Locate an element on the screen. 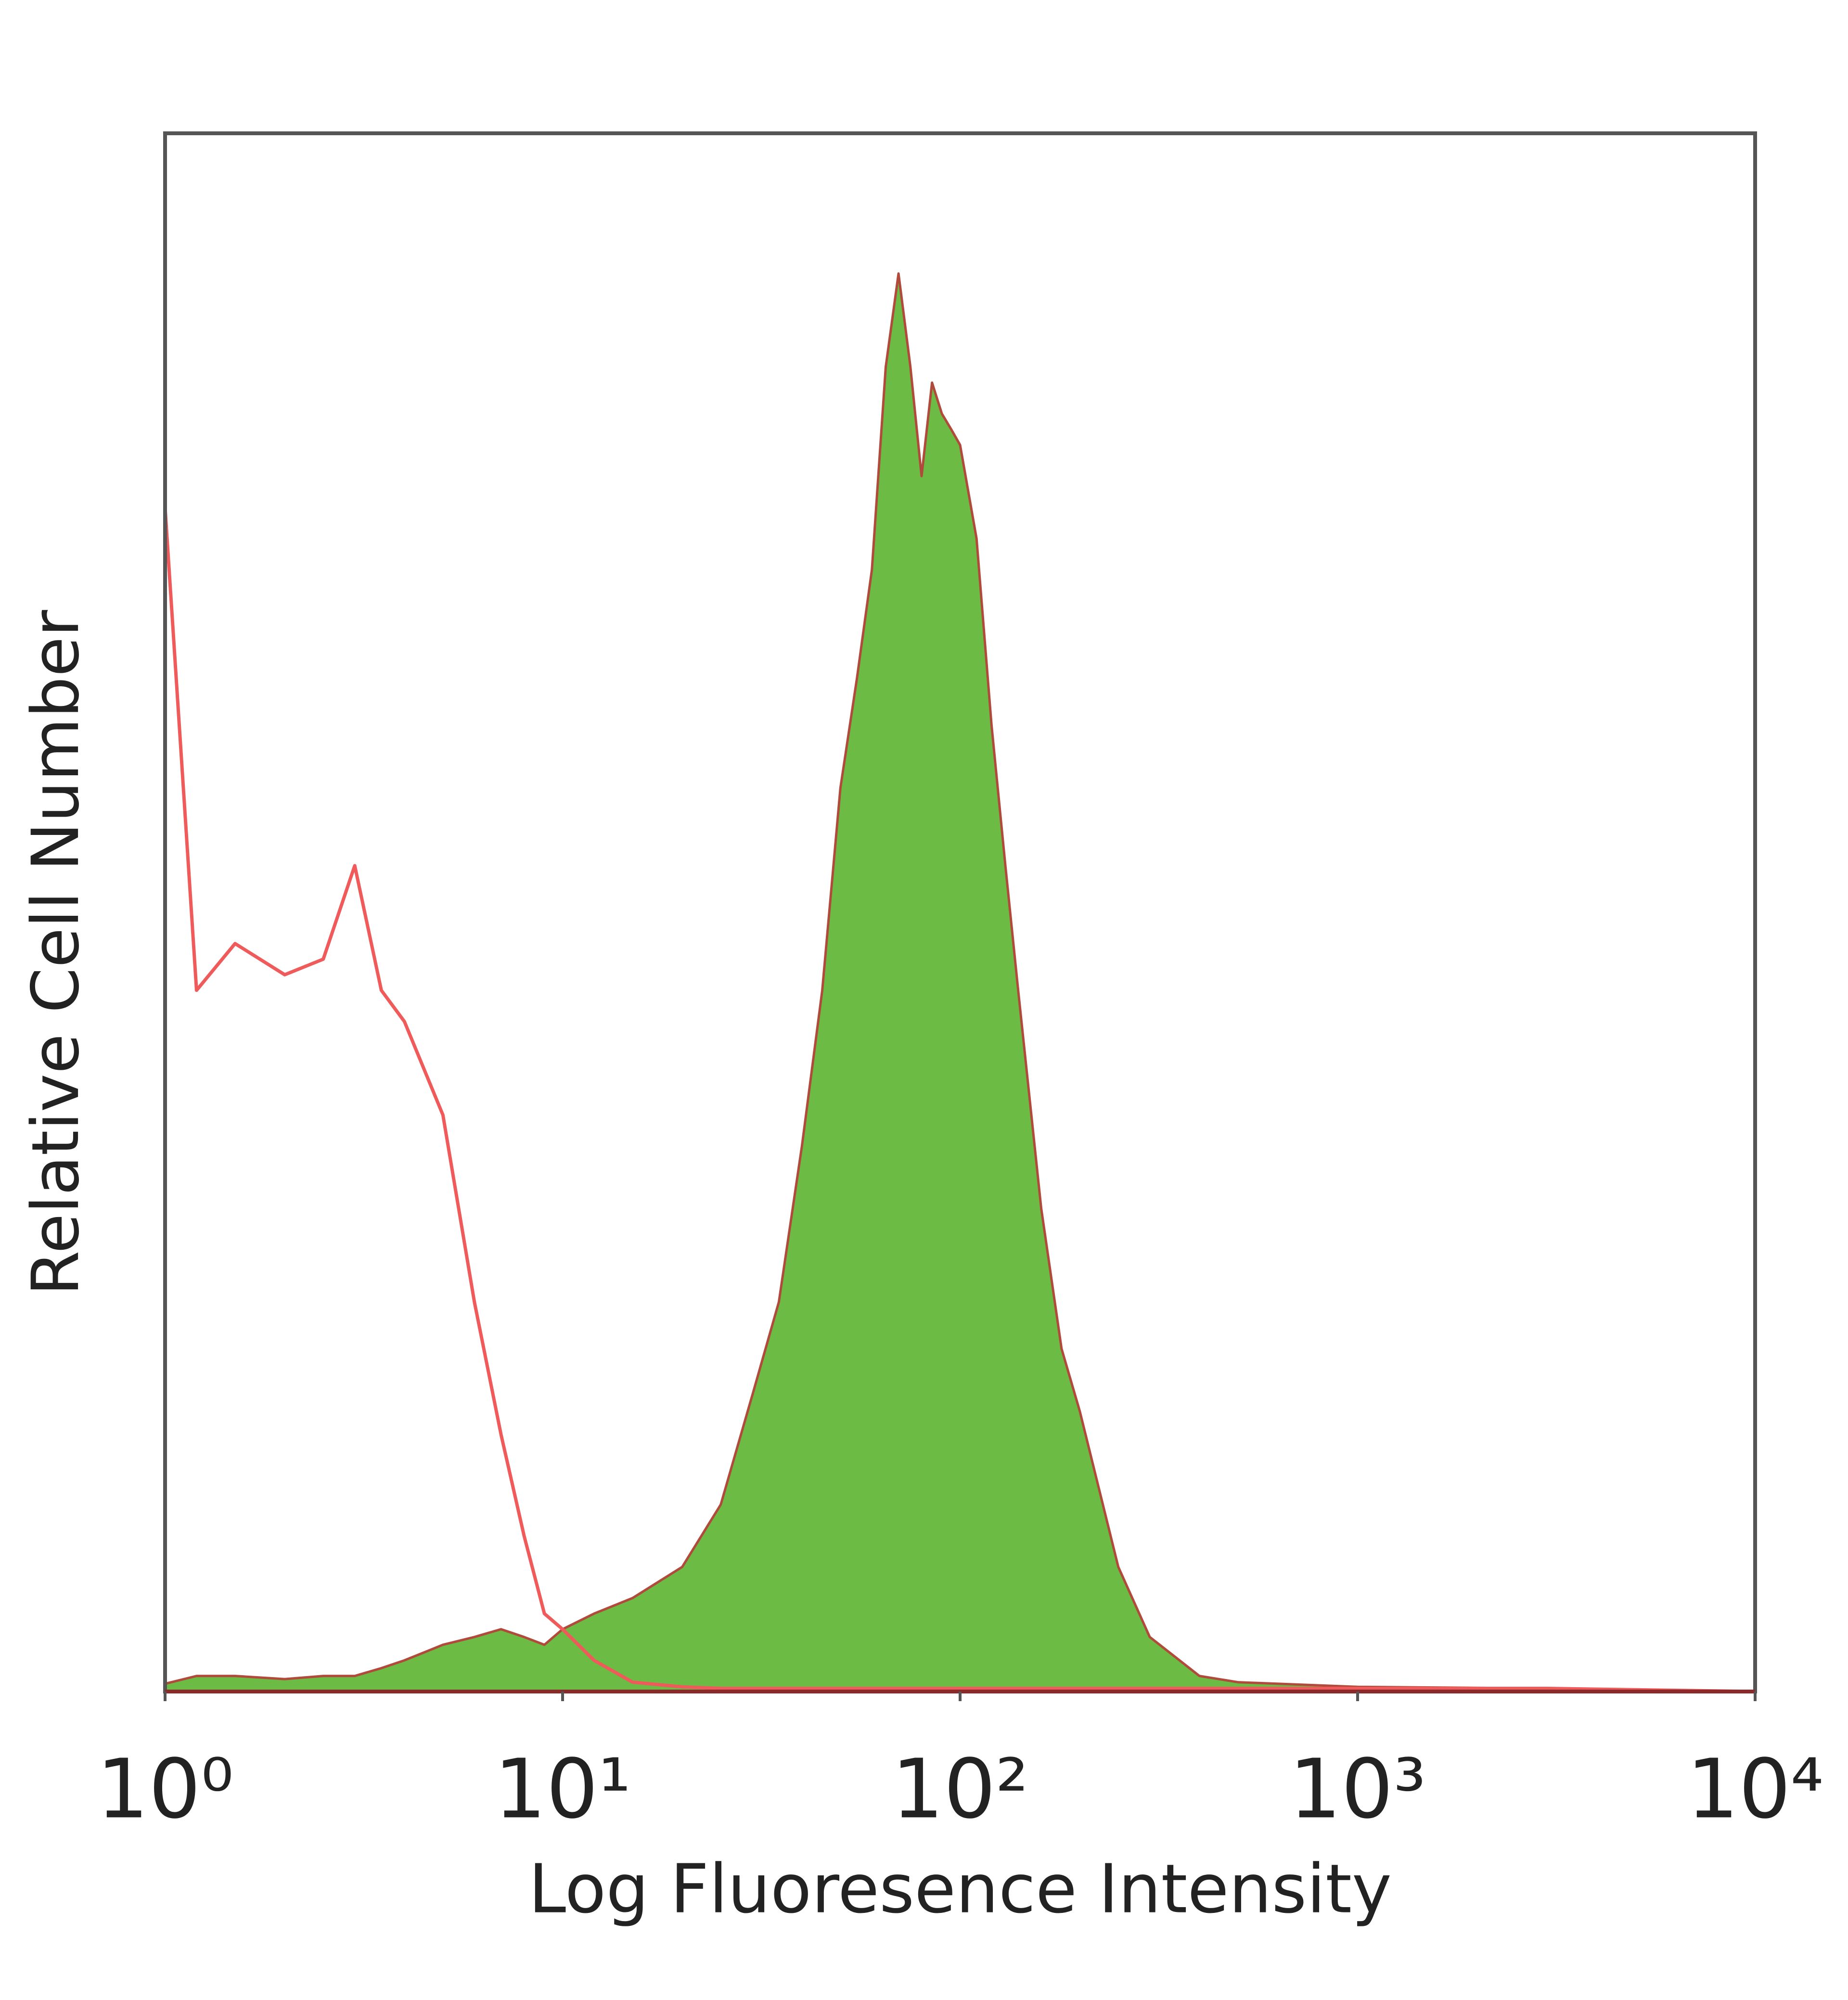  x-tick-label: 10² is located at coordinates (960, 1789).